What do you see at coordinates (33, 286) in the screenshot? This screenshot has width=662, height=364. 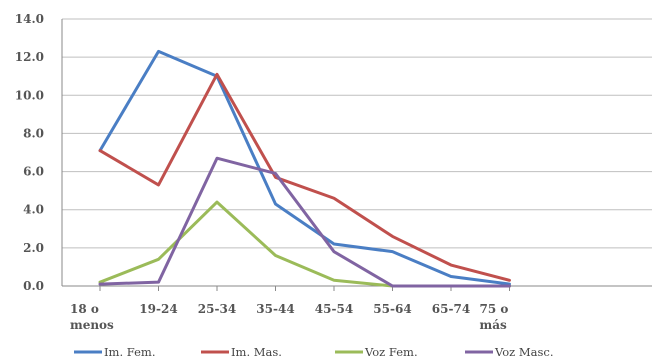 I see `y-tick-label: 0.0` at bounding box center [33, 286].